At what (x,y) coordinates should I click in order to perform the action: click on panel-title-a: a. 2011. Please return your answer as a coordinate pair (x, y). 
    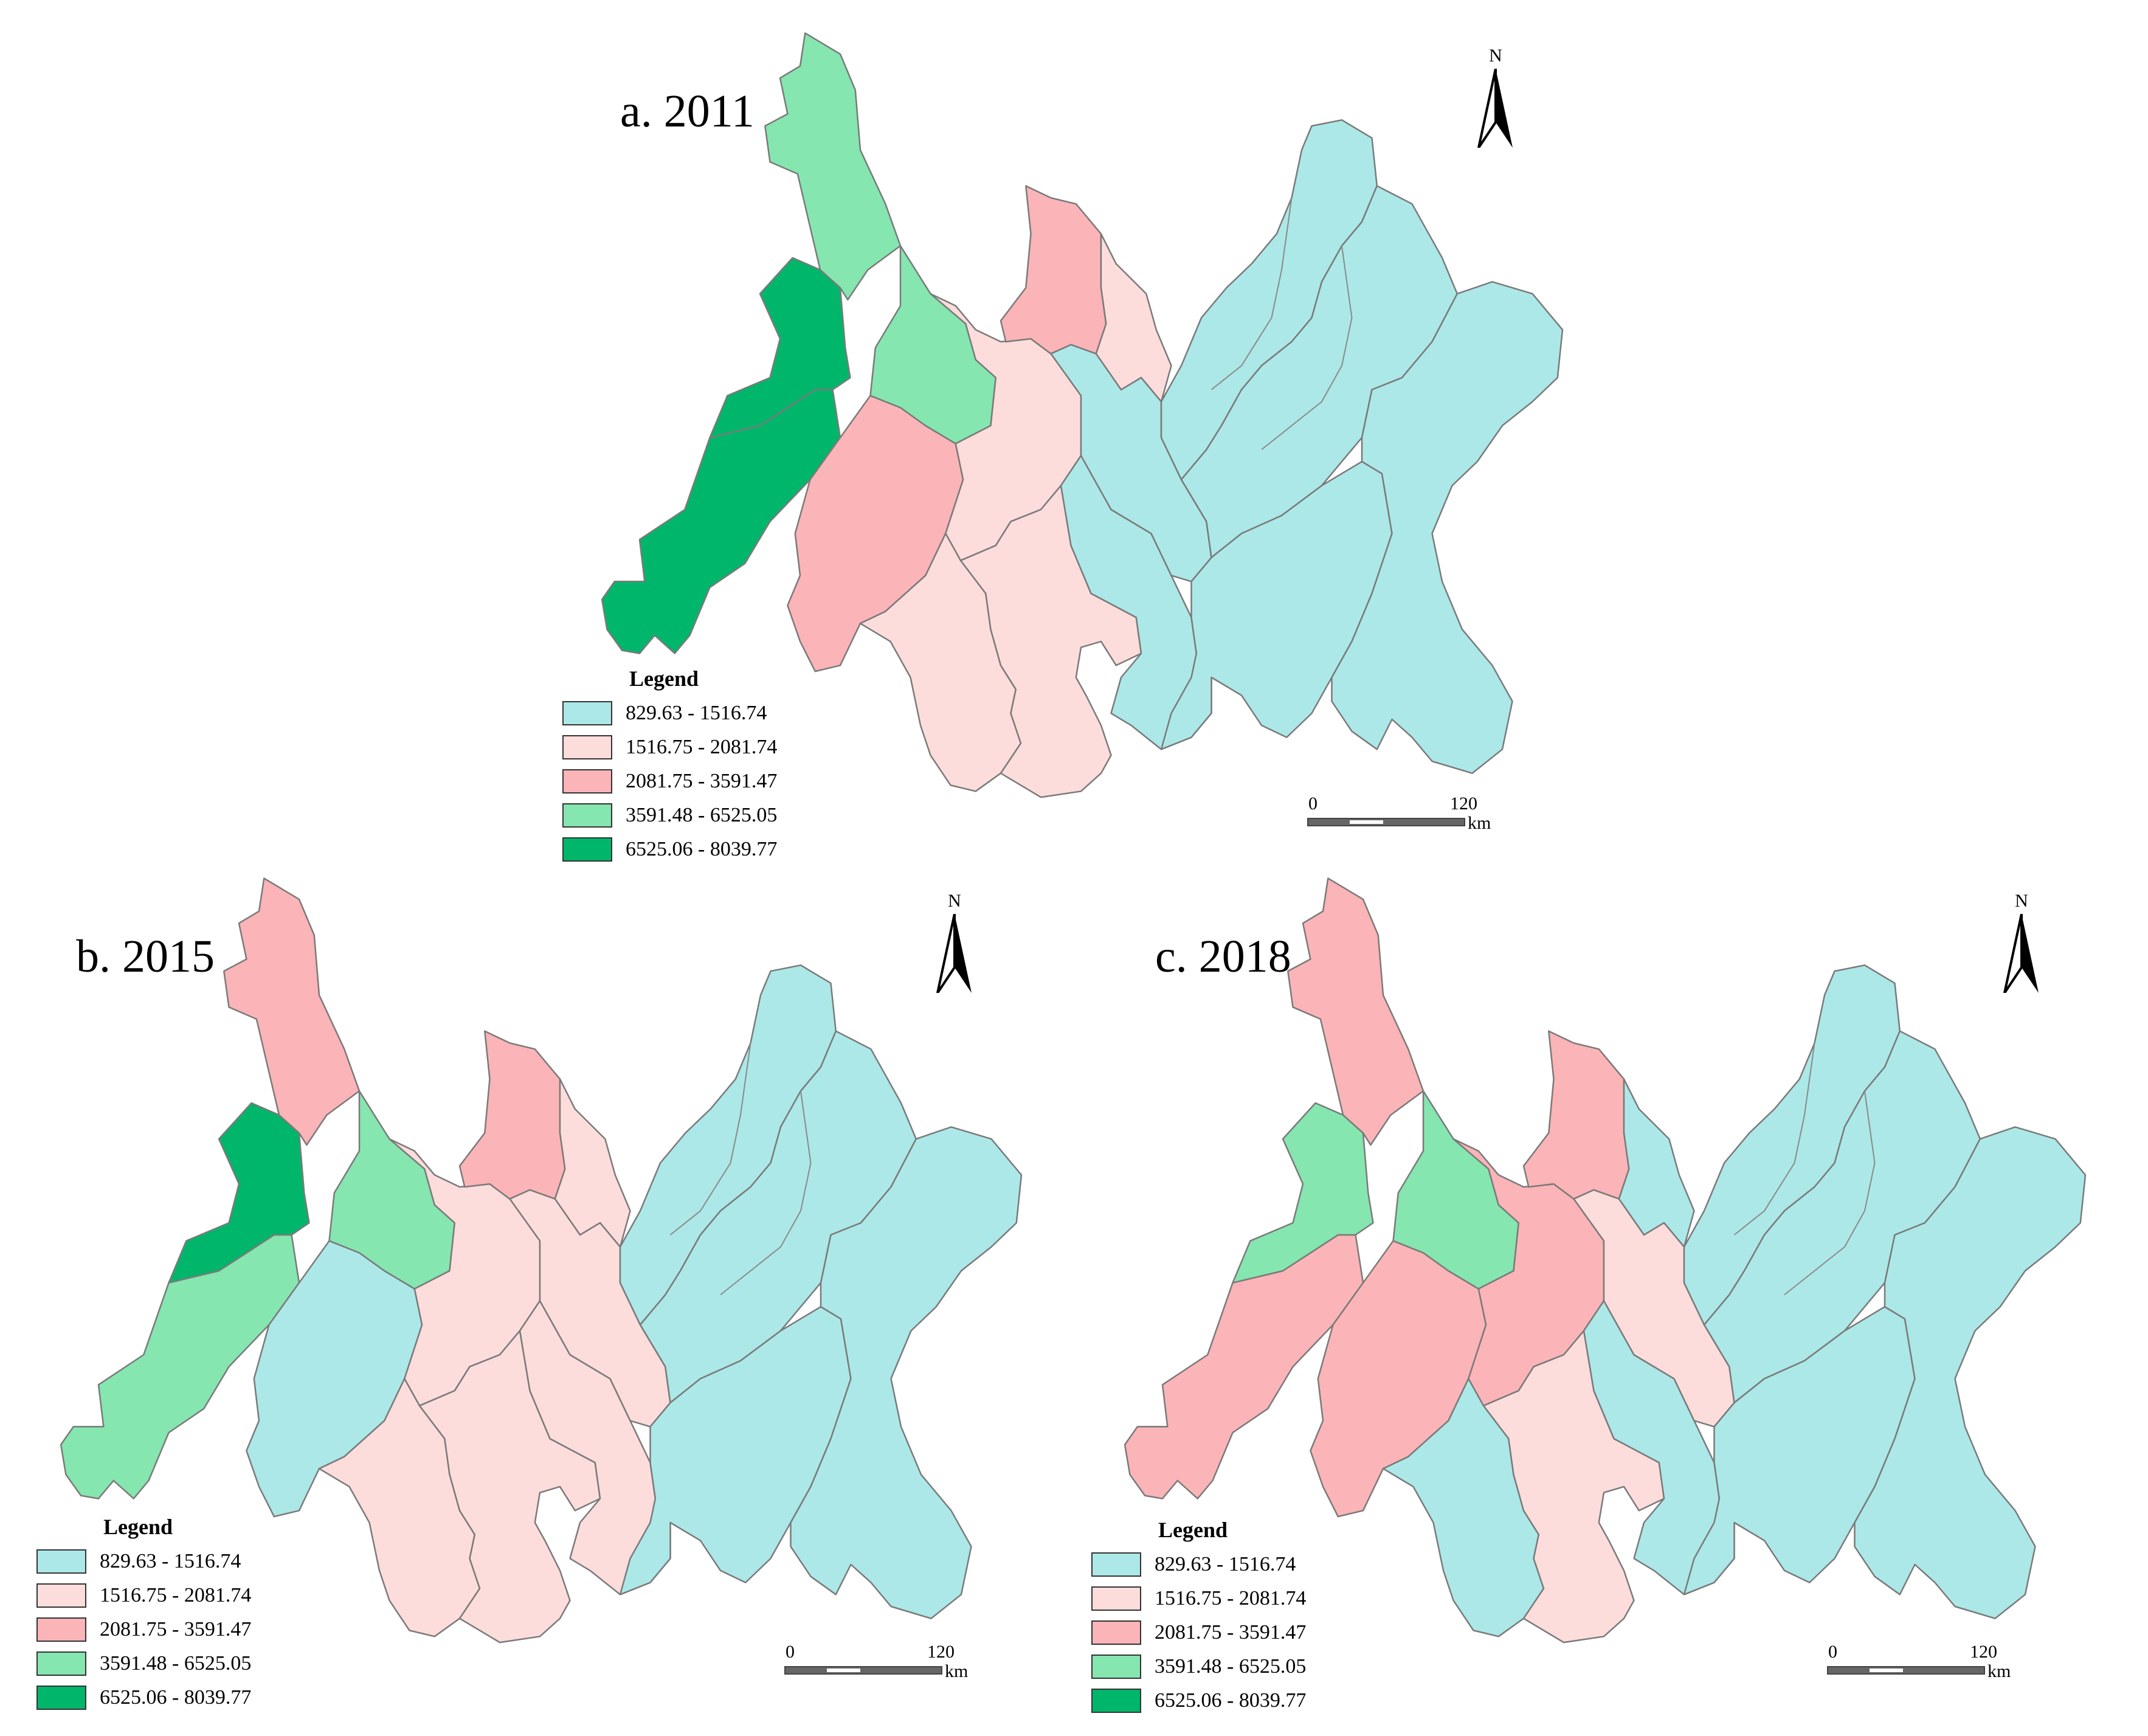
    Looking at the image, I should click on (688, 112).